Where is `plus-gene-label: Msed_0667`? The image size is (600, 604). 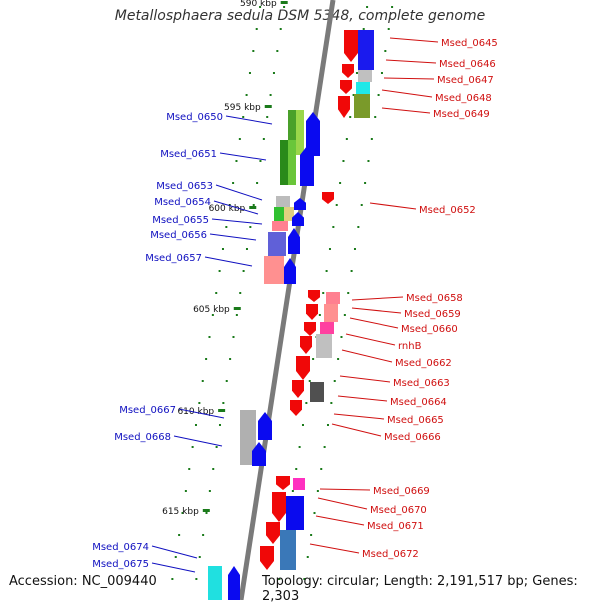 plus-gene-label: Msed_0667 is located at coordinates (147, 410).